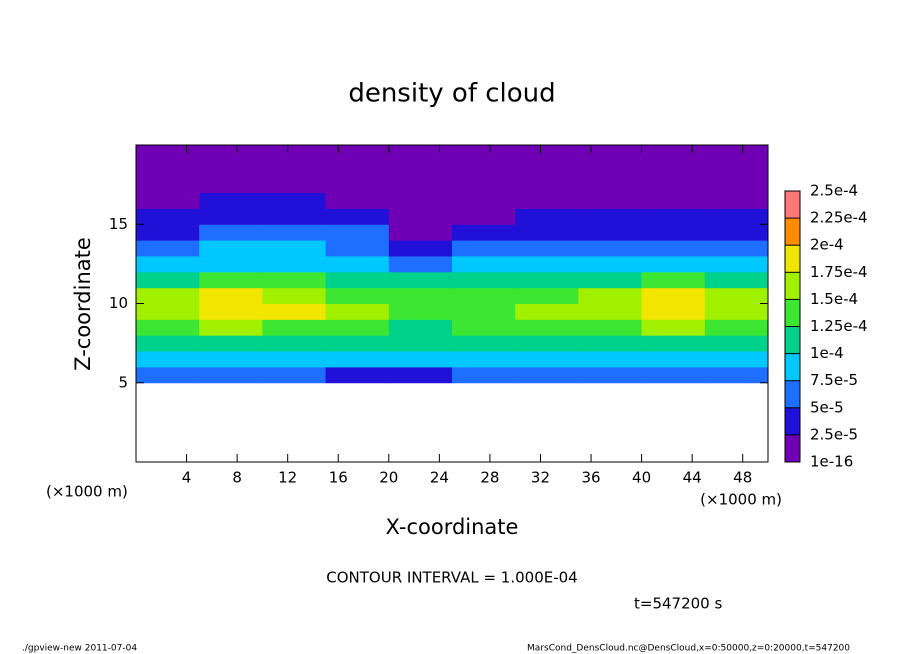 The width and height of the screenshot is (904, 654). What do you see at coordinates (678, 604) in the screenshot?
I see `time-note: t=547200 s` at bounding box center [678, 604].